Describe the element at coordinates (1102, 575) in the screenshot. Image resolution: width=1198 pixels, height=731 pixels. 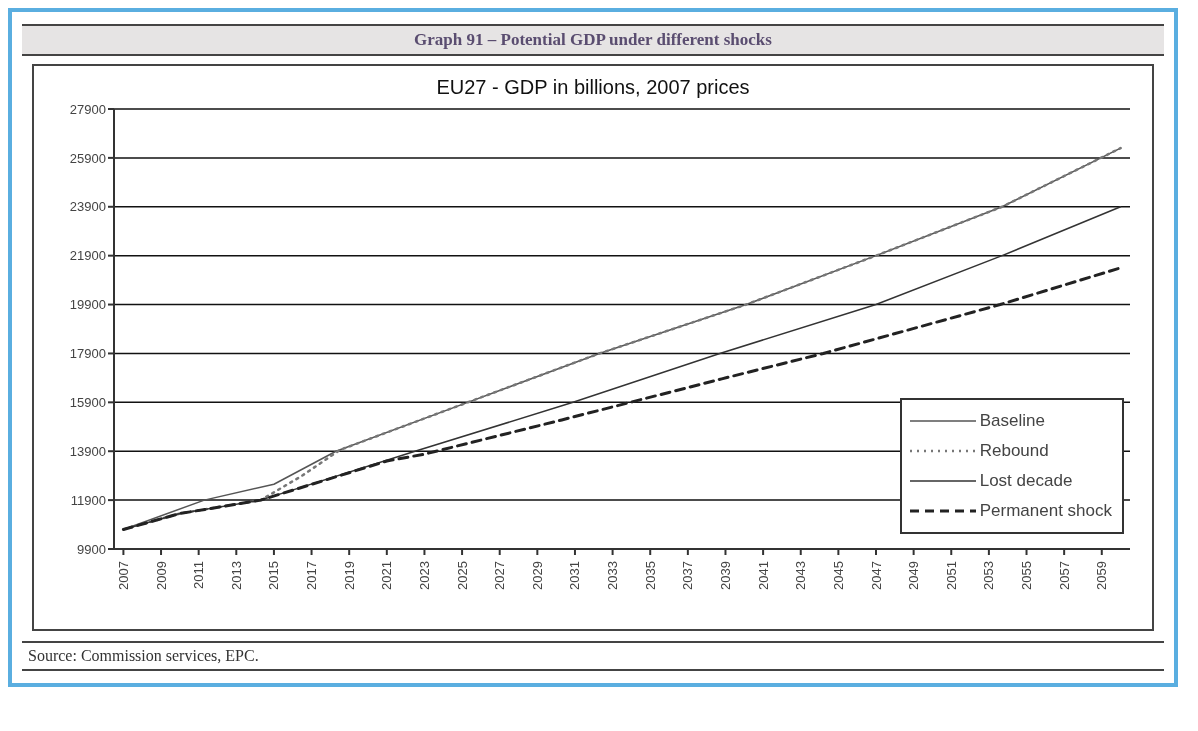
I see `x-tick-label: 2059` at that location.